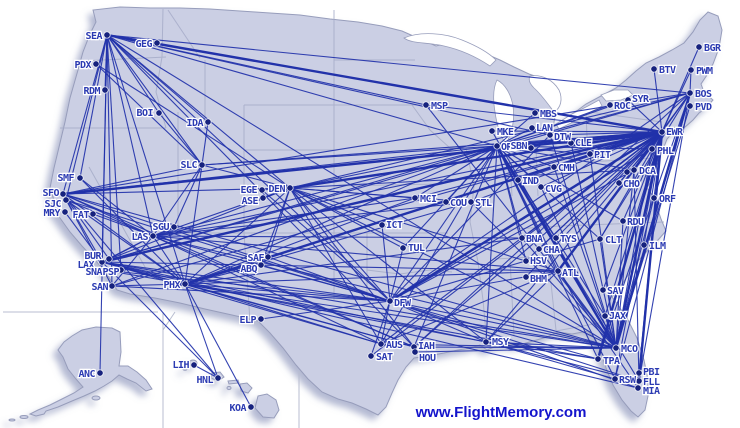 Image resolution: width=740 pixels, height=428 pixels. What do you see at coordinates (201, 331) in the screenshot?
I see `route-PHX-HNL` at bounding box center [201, 331].